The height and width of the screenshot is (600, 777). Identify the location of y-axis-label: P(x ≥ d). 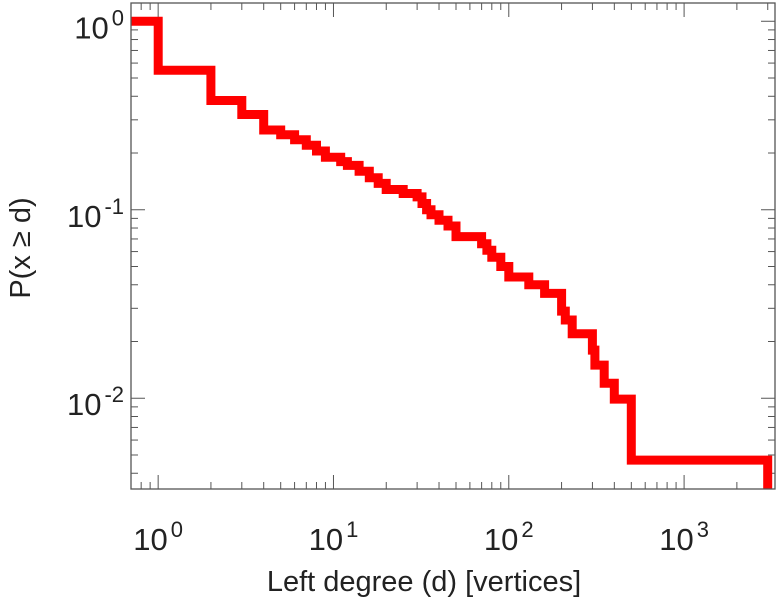
(21, 247).